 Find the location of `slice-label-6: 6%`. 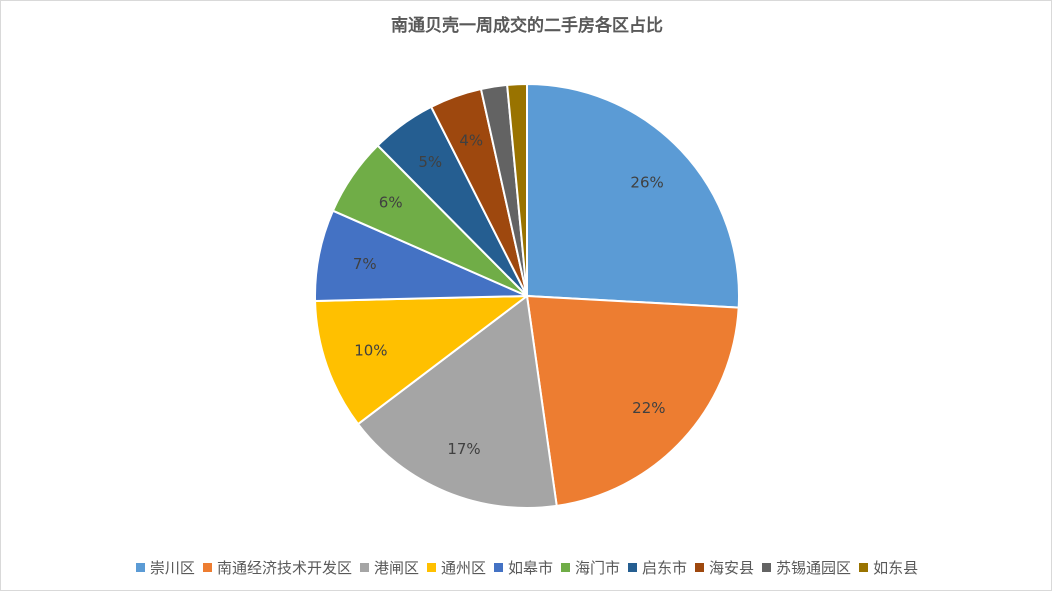

slice-label-6: 6% is located at coordinates (391, 202).